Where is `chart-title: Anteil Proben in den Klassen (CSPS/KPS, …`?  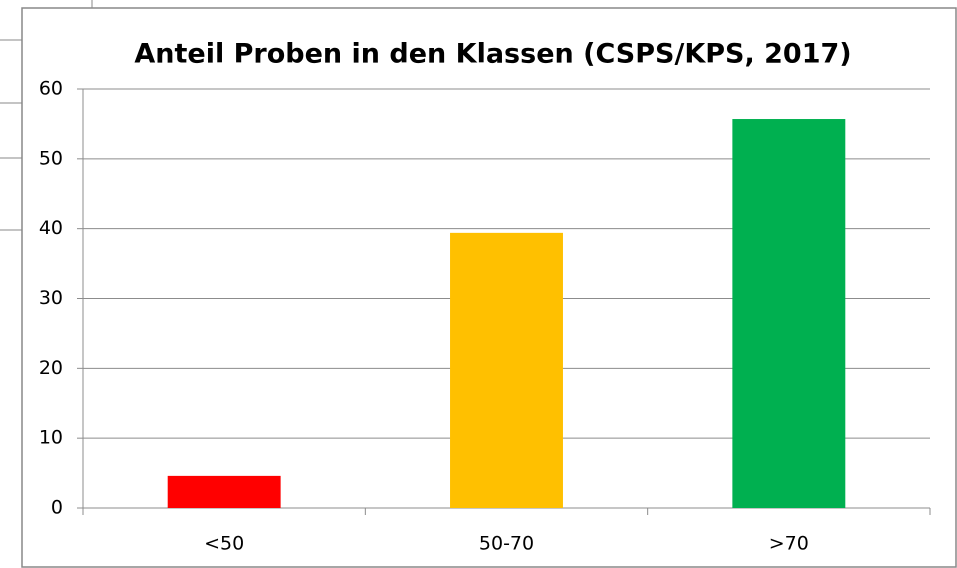 chart-title: Anteil Proben in den Klassen (CSPS/KPS, … is located at coordinates (492, 54).